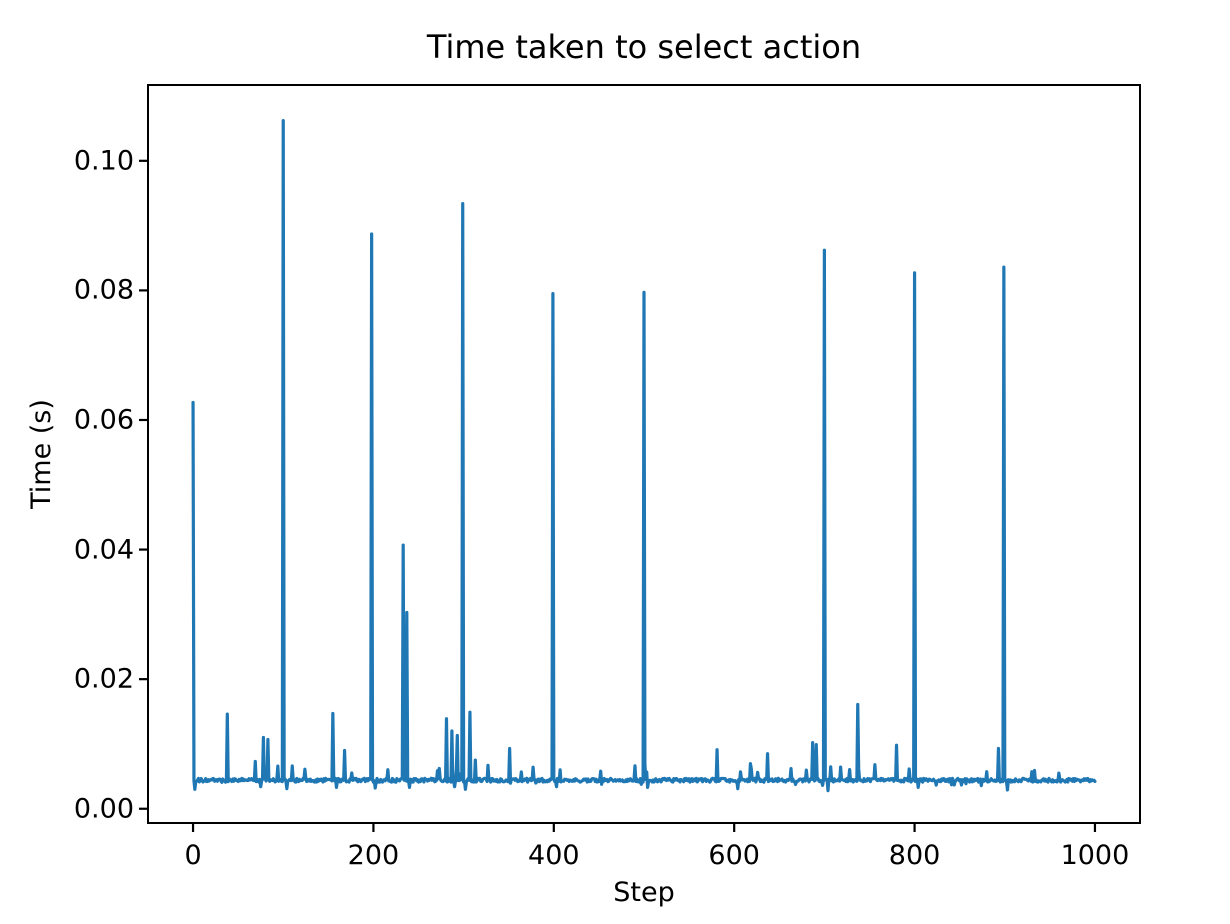 The height and width of the screenshot is (924, 1230). What do you see at coordinates (554, 855) in the screenshot?
I see `x-tick-label: 400` at bounding box center [554, 855].